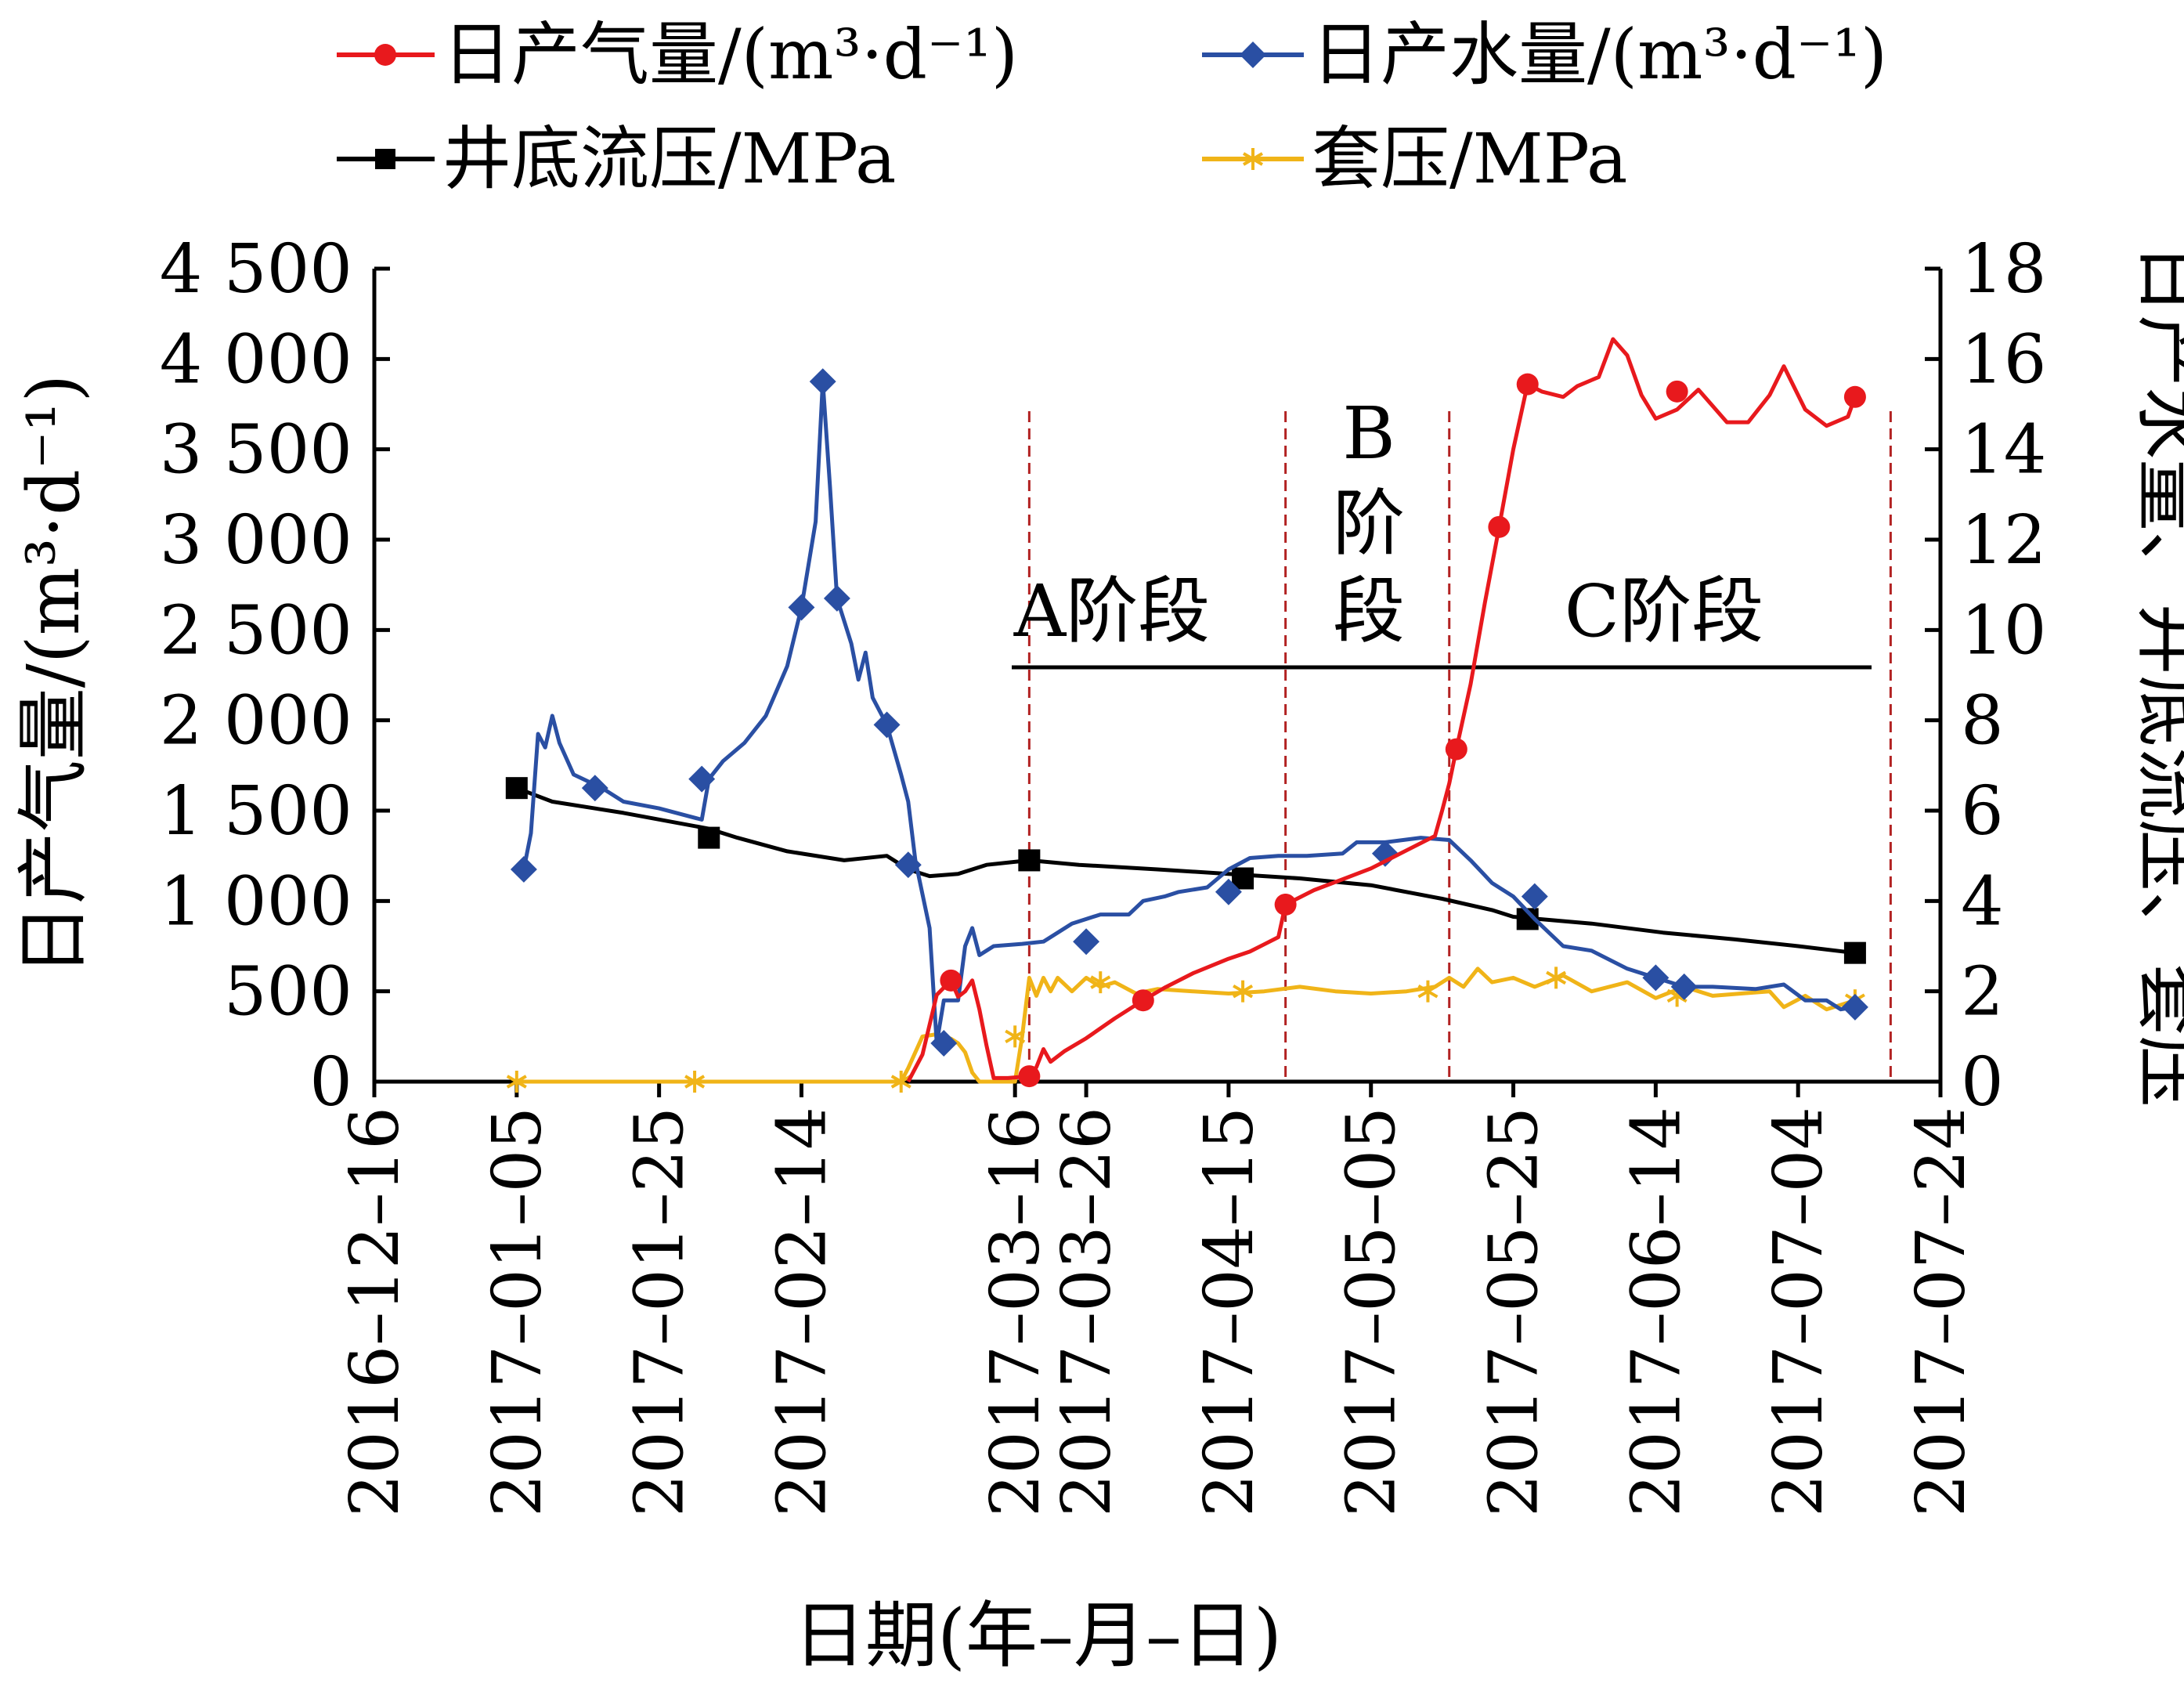 The width and height of the screenshot is (2184, 1691). What do you see at coordinates (256, 269) in the screenshot?
I see `y-left-tick-label: 4 500` at bounding box center [256, 269].